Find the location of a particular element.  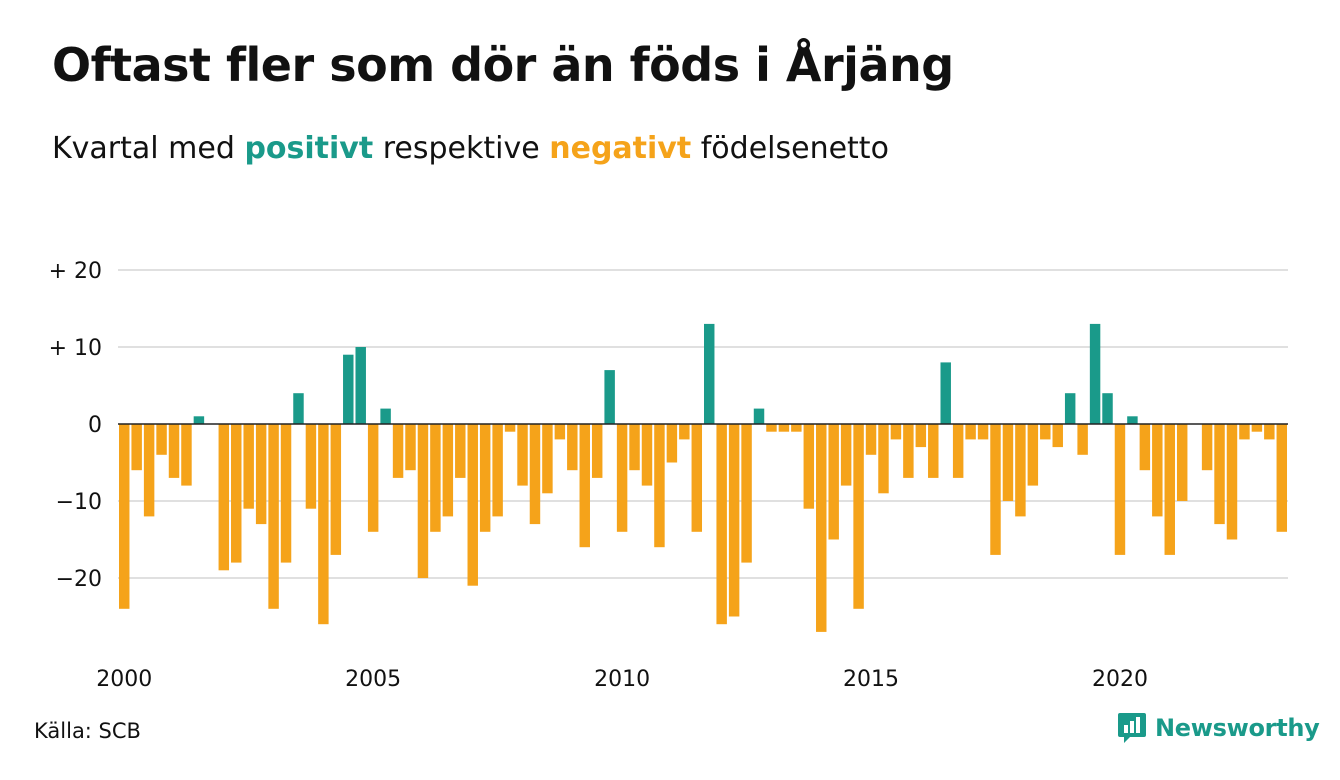

source-label: Källa: SCB is located at coordinates (87, 731).